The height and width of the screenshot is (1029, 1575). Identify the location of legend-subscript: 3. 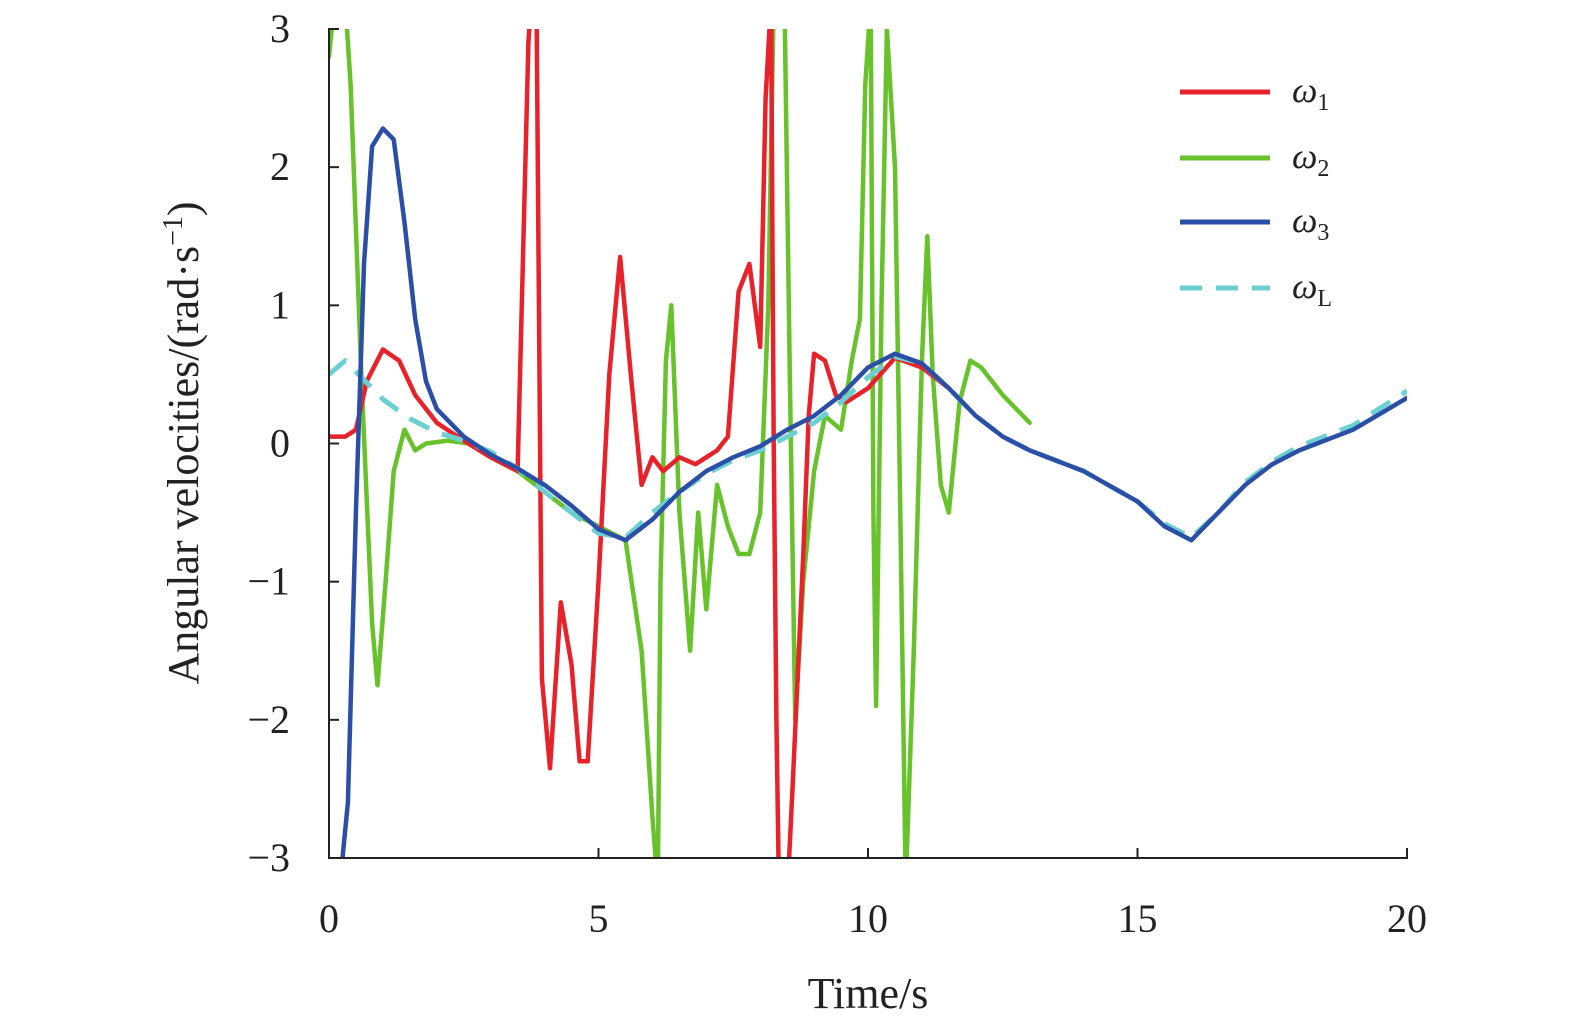
(1323, 233).